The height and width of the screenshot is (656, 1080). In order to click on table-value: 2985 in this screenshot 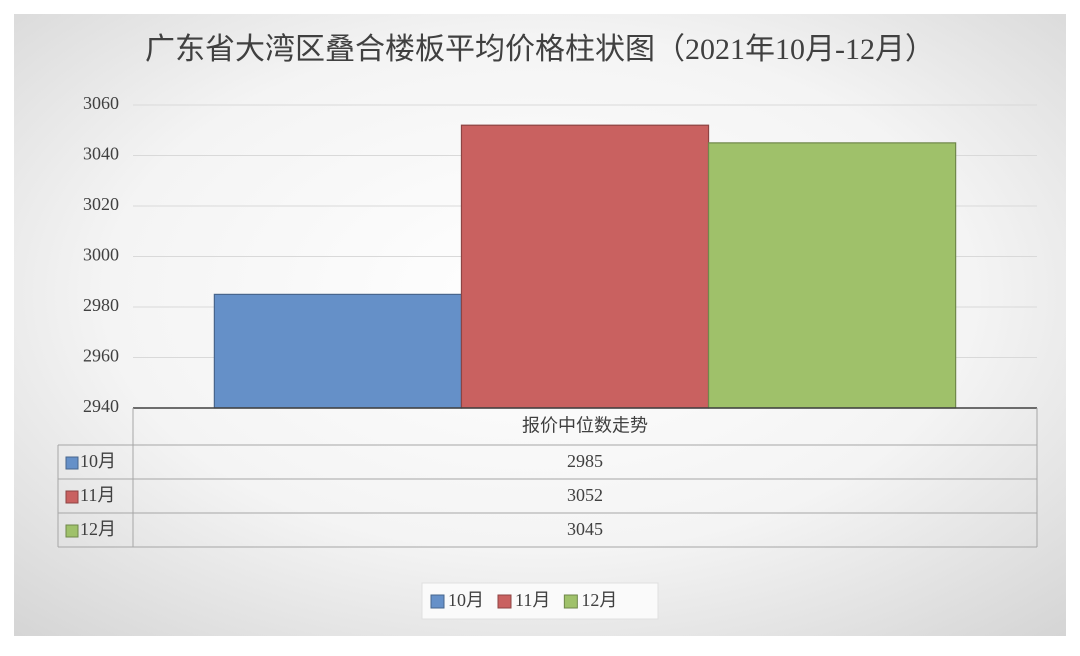, I will do `click(585, 461)`.